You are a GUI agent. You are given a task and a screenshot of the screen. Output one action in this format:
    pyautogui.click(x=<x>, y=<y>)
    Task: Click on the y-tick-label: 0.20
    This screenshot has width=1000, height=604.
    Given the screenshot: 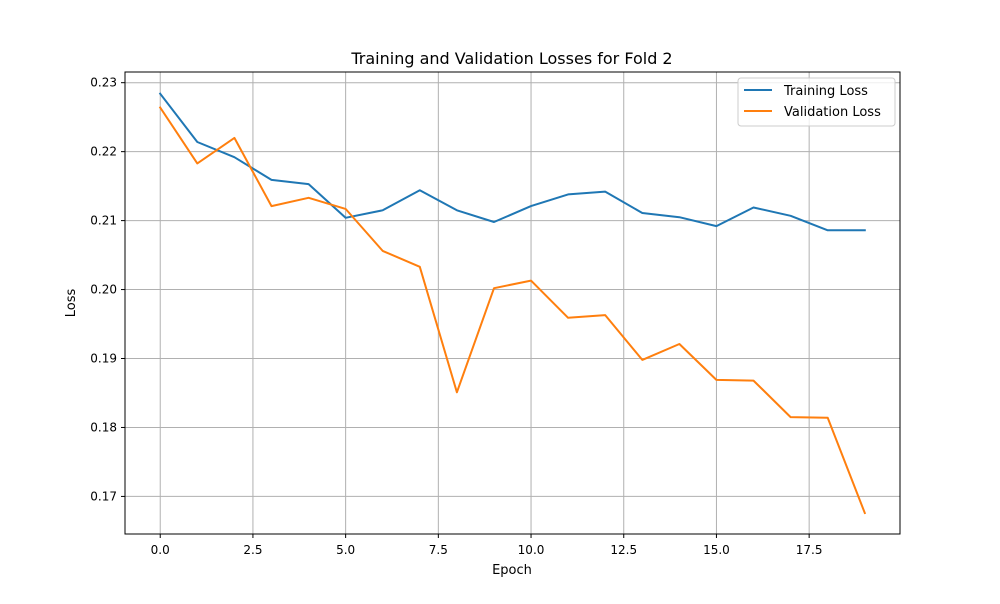 What is the action you would take?
    pyautogui.click(x=103, y=290)
    